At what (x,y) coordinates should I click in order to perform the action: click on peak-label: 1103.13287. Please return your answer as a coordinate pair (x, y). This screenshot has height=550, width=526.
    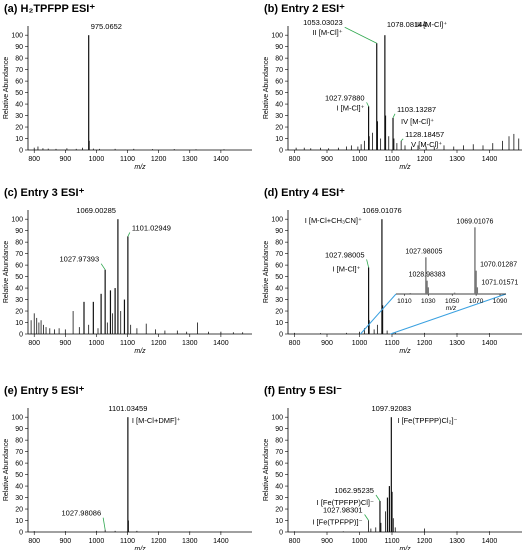
    Looking at the image, I should click on (416, 109).